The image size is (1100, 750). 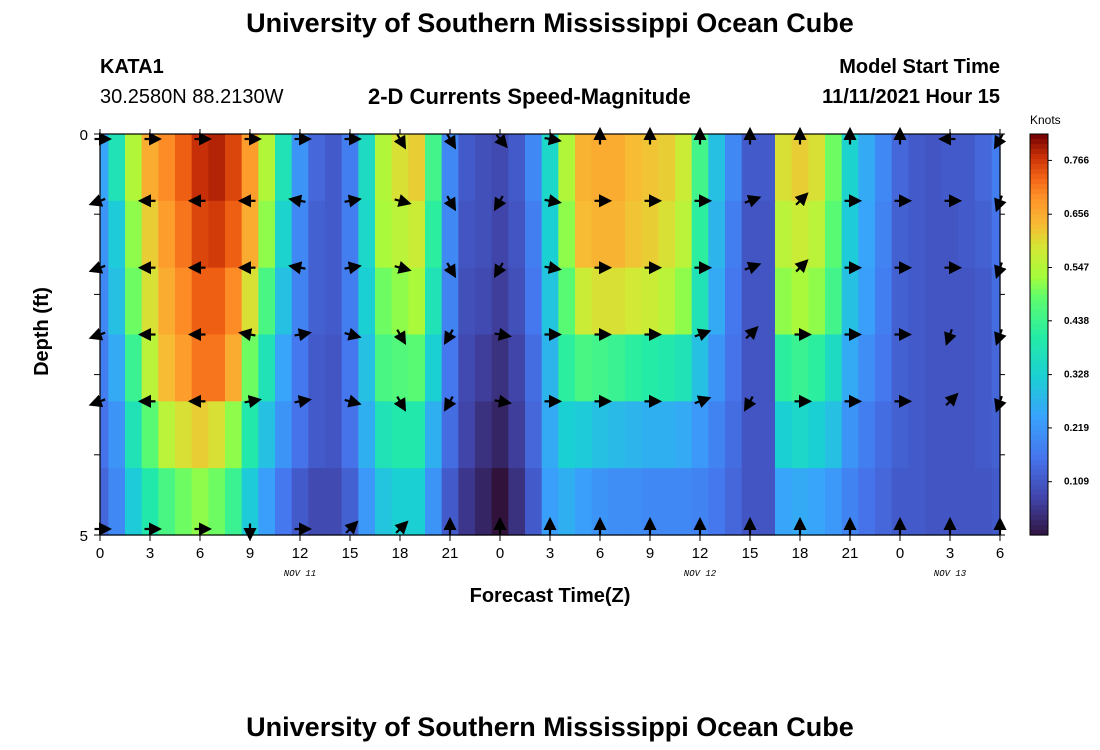 I want to click on x-tick-label: 12, so click(x=700, y=553).